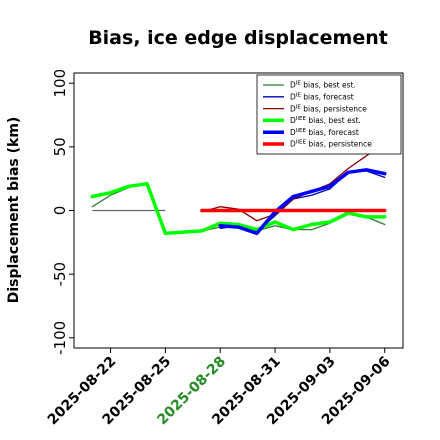 The height and width of the screenshot is (440, 440). What do you see at coordinates (14, 210) in the screenshot?
I see `y-axis-label: Displacement bias (km)` at bounding box center [14, 210].